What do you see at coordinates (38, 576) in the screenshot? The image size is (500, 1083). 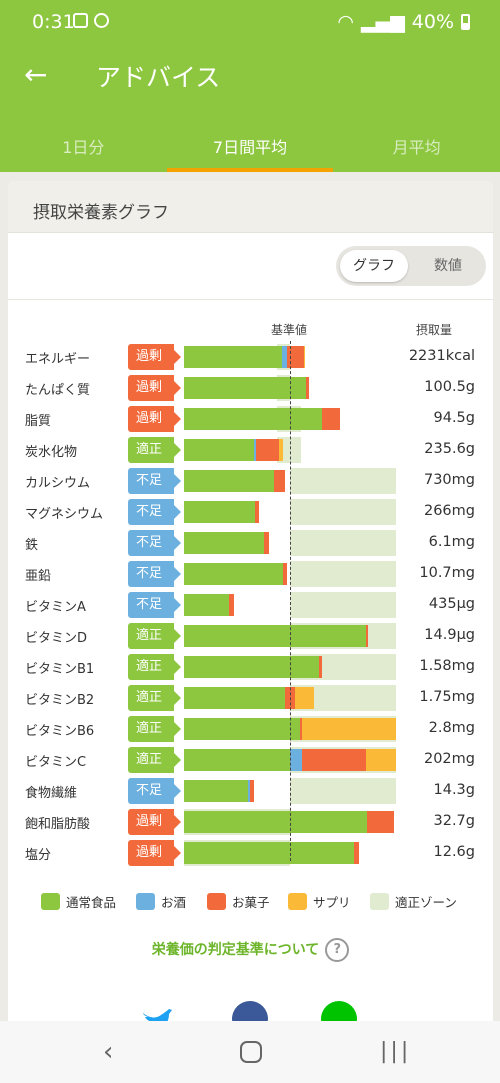 I see `nutrient-name: 亜鉛` at bounding box center [38, 576].